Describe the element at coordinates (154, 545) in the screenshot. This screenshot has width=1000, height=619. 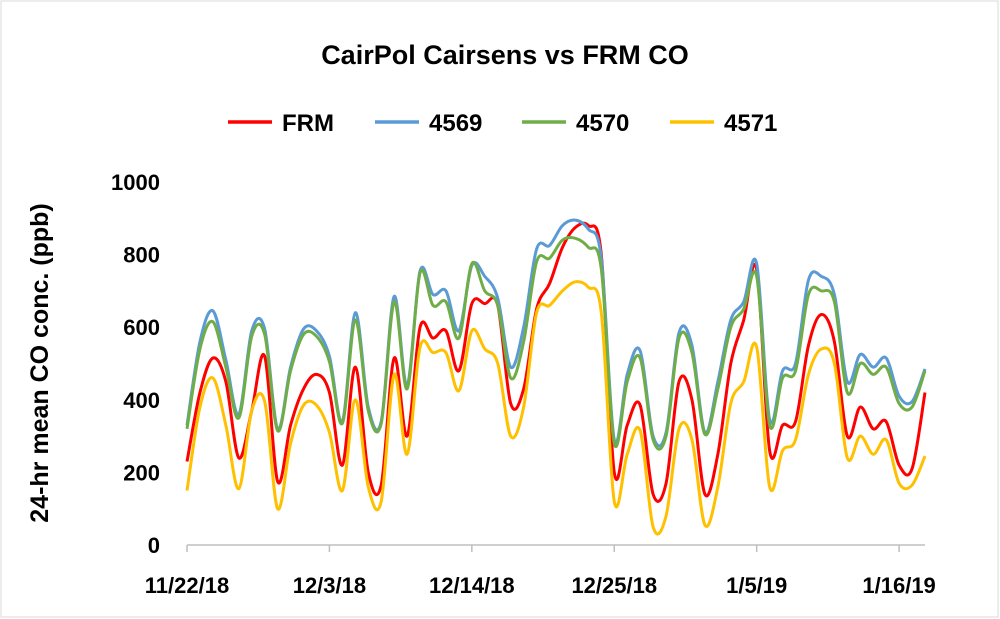
I see `y-tick-label: 0` at that location.